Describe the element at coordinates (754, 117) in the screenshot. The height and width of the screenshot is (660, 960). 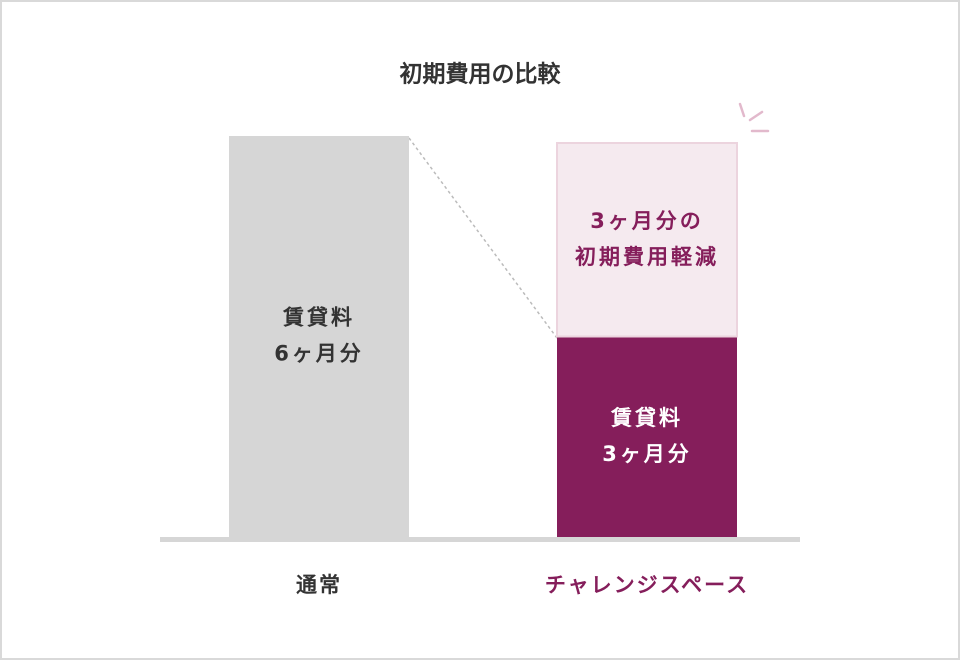
I see `sparkle` at that location.